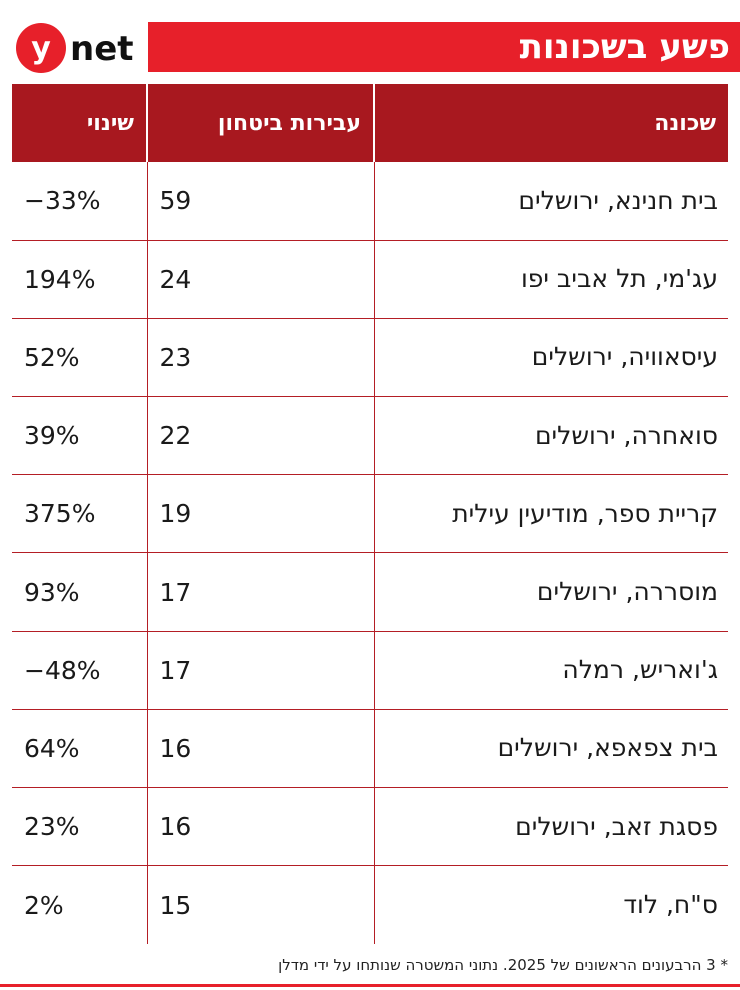 The height and width of the screenshot is (990, 740). Describe the element at coordinates (102, 49) in the screenshot. I see `svg-text: net` at that location.